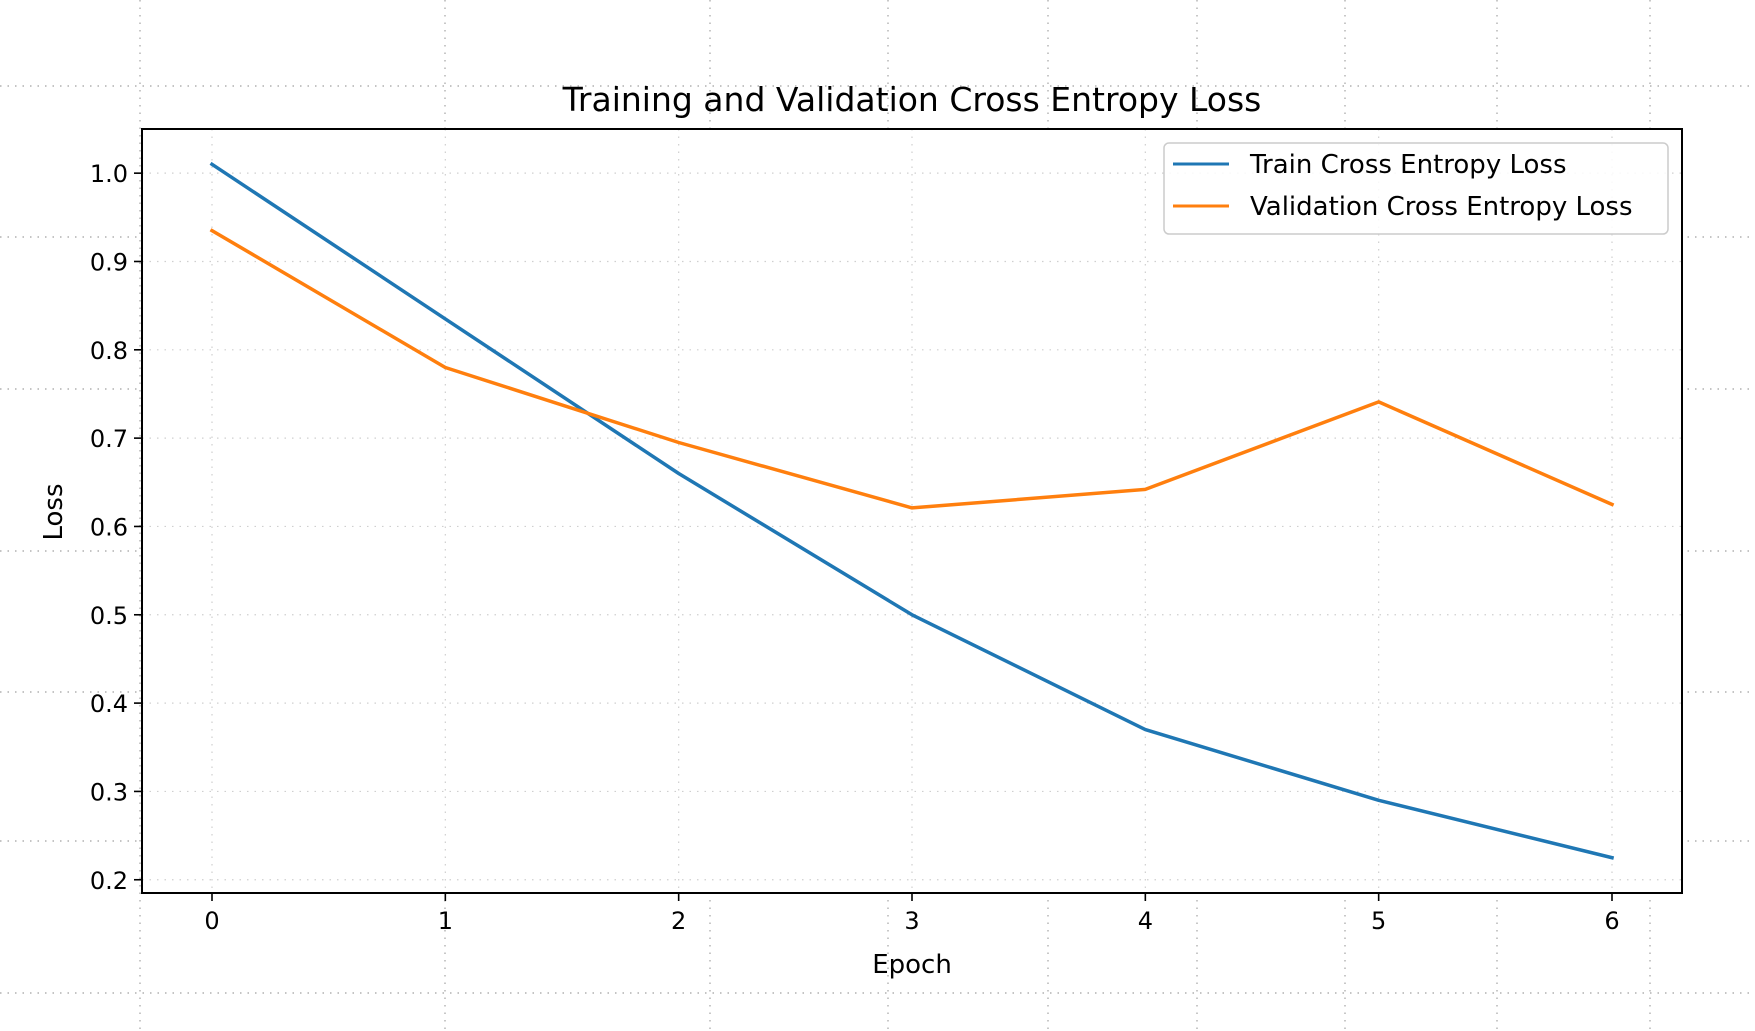 This screenshot has height=1031, width=1755. I want to click on y-tick-label: 0.9, so click(109, 262).